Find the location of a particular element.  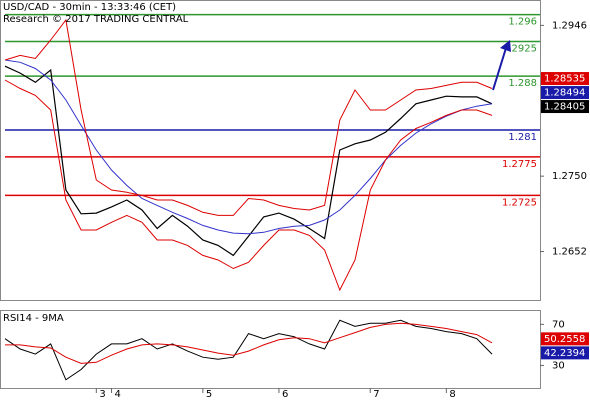

x-tick-label: 6 is located at coordinates (285, 394).